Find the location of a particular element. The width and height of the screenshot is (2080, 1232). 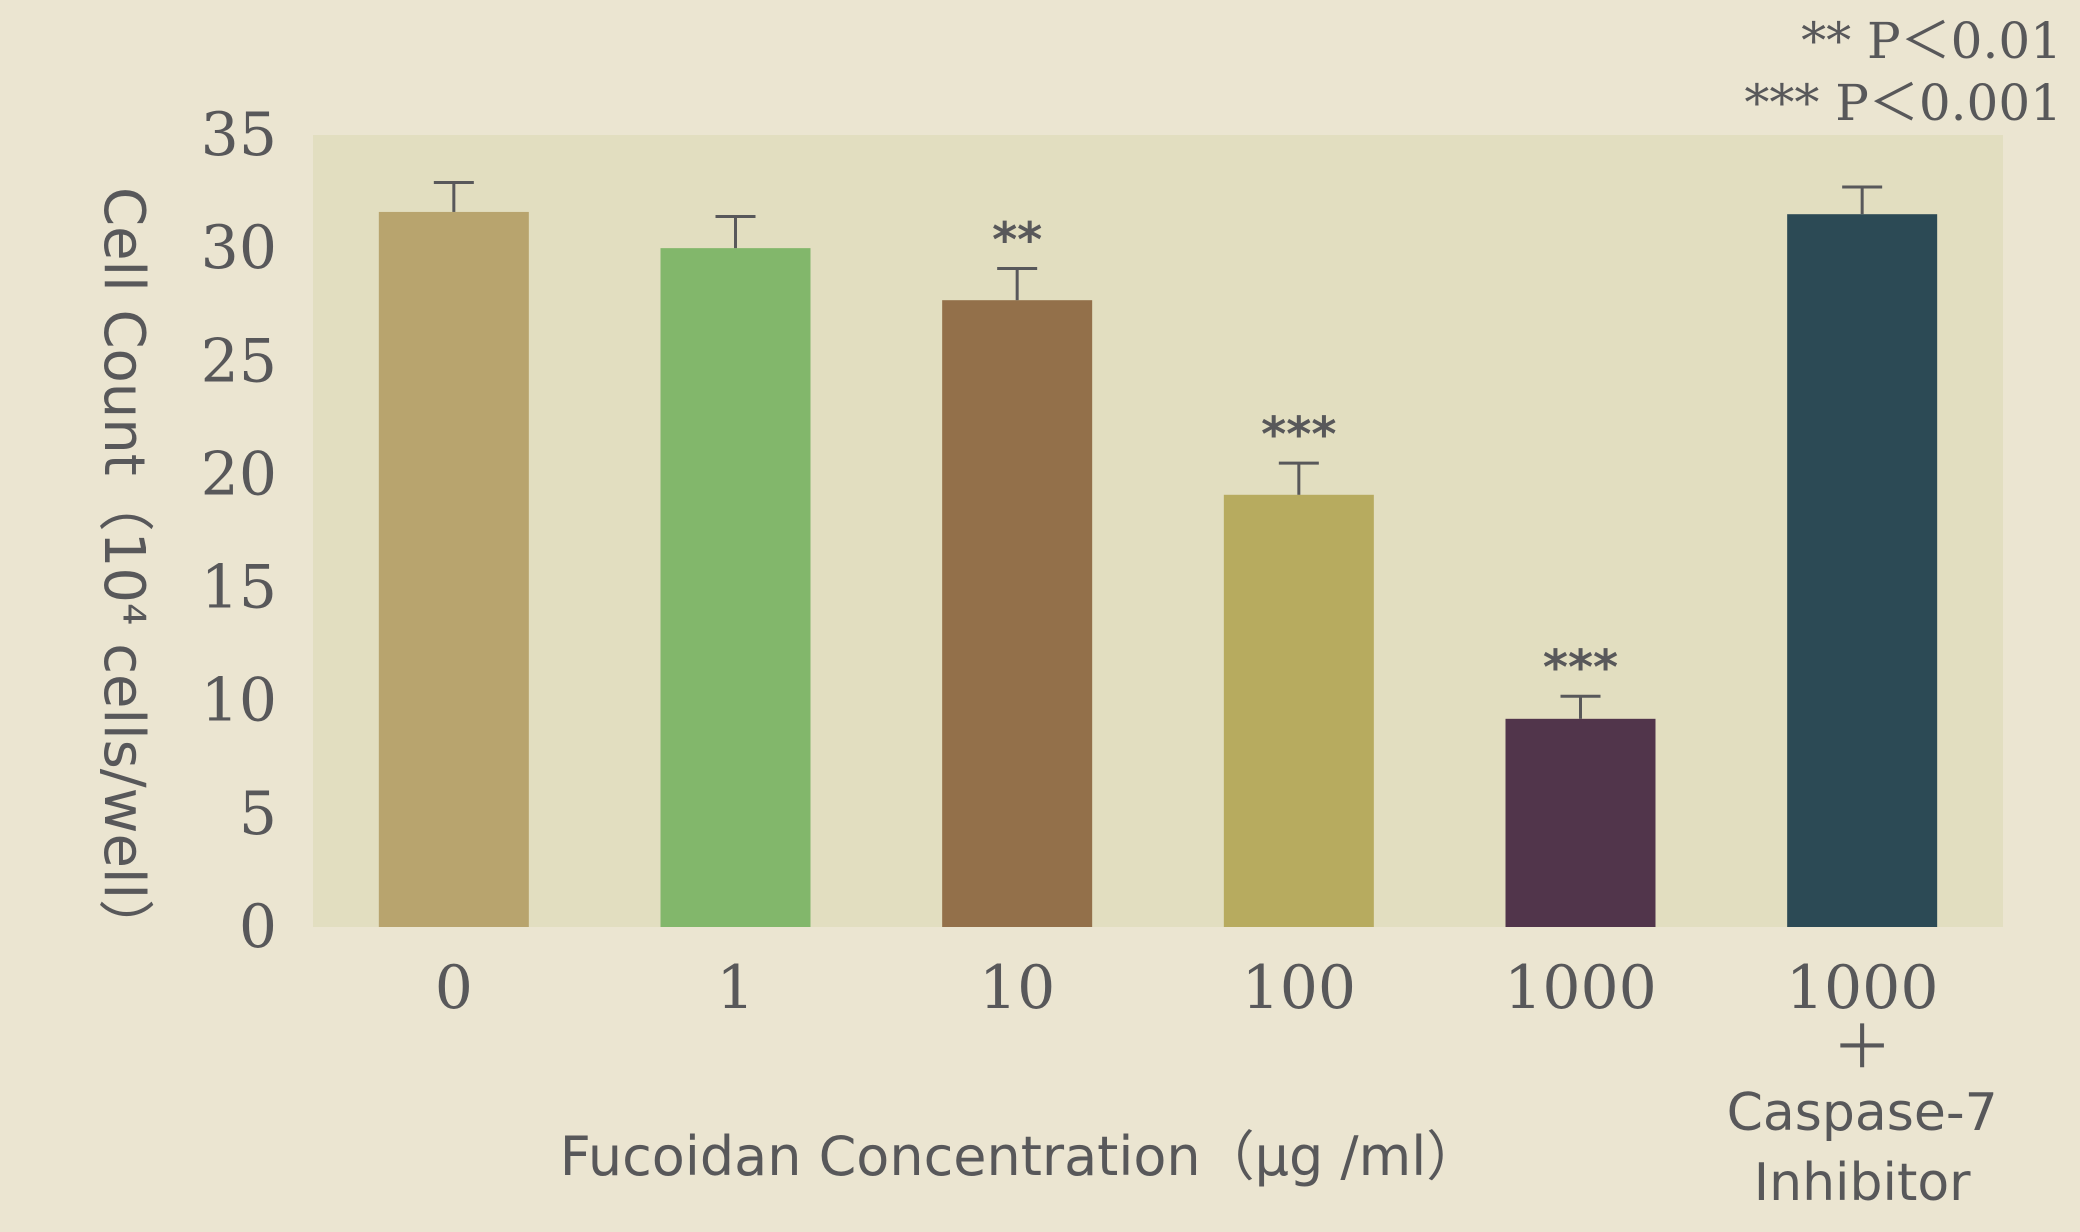

y-axis-ticks: 0 5 10 15 20 25 30 35 is located at coordinates (239, 531).